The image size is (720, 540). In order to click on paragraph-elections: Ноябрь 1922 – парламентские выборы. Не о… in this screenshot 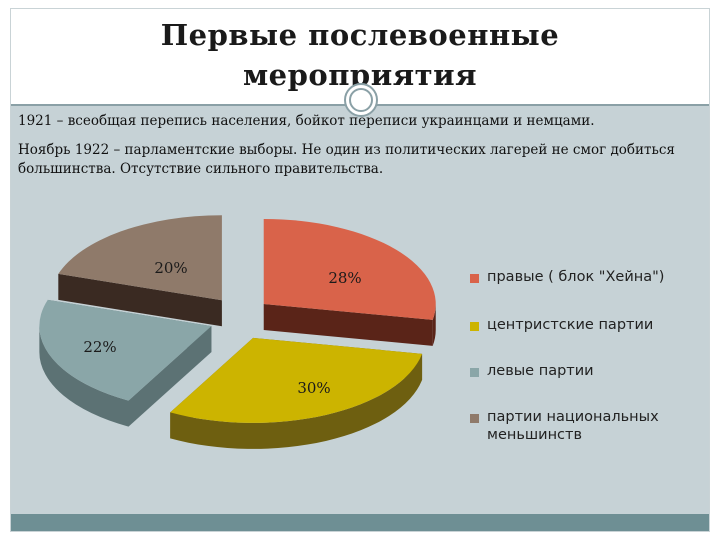, I will do `click(346, 159)`.